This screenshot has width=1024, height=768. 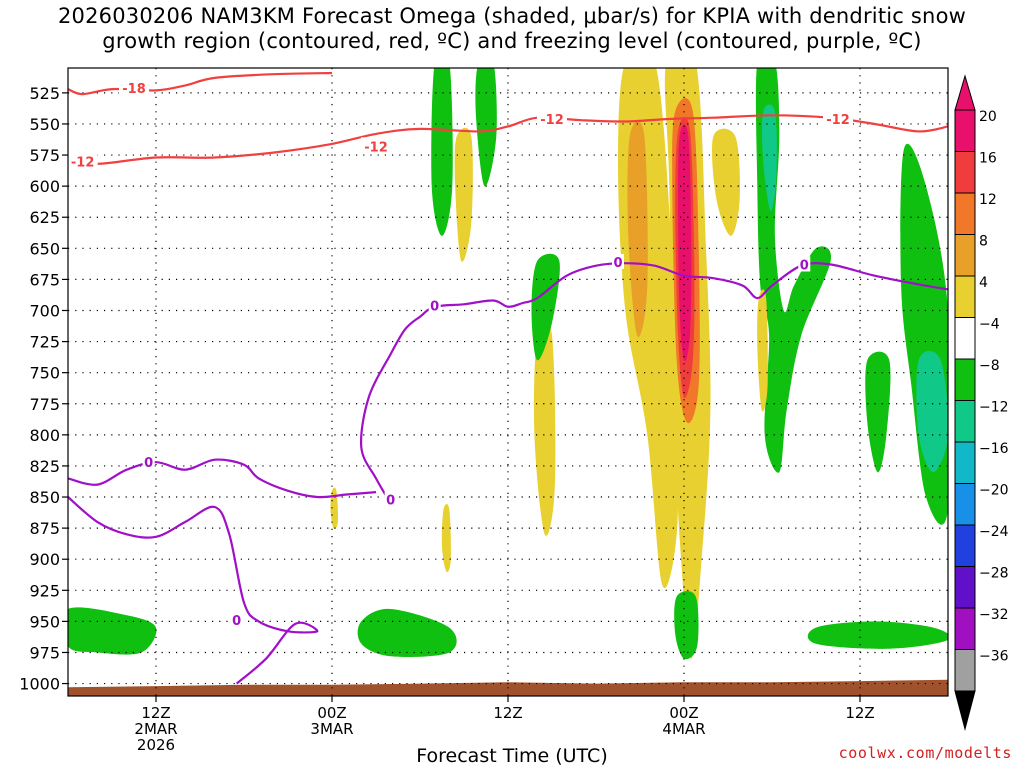 What do you see at coordinates (44, 559) in the screenshot?
I see `y-tick-label-900: 900` at bounding box center [44, 559].